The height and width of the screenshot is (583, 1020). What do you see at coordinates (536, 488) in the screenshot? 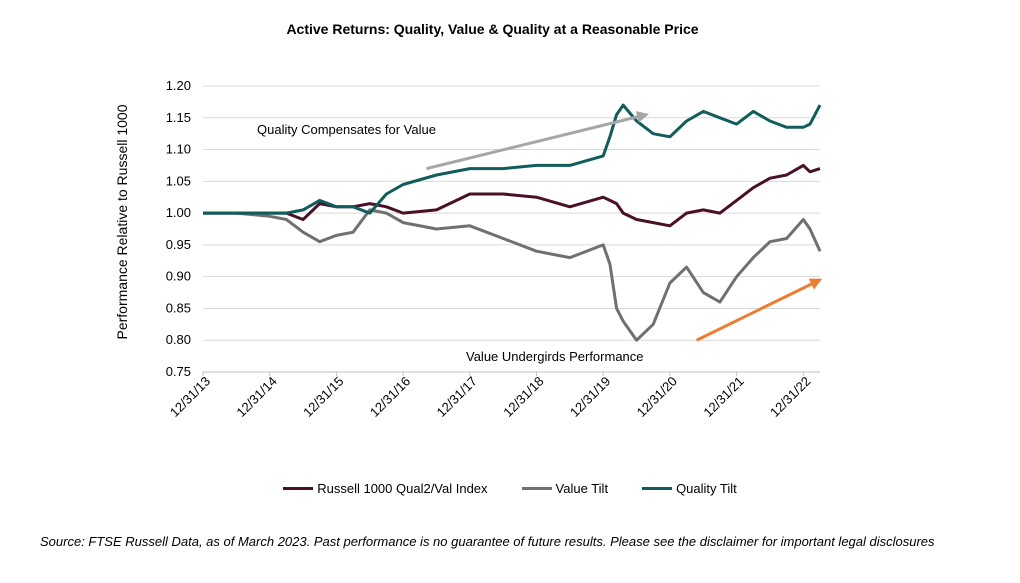
I see `legend-swatch-value-tilt` at bounding box center [536, 488].